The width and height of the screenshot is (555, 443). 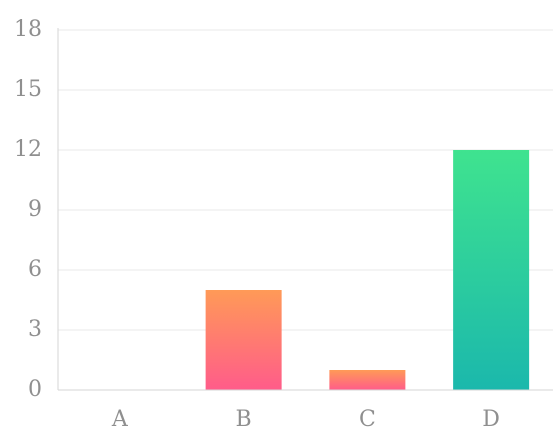 What do you see at coordinates (28, 149) in the screenshot?
I see `y-tick-label-12: 12` at bounding box center [28, 149].